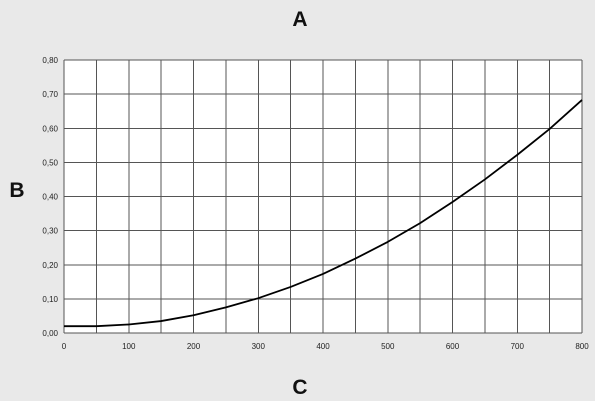 The width and height of the screenshot is (595, 401). I want to click on x-tick-label-4: 400, so click(323, 346).